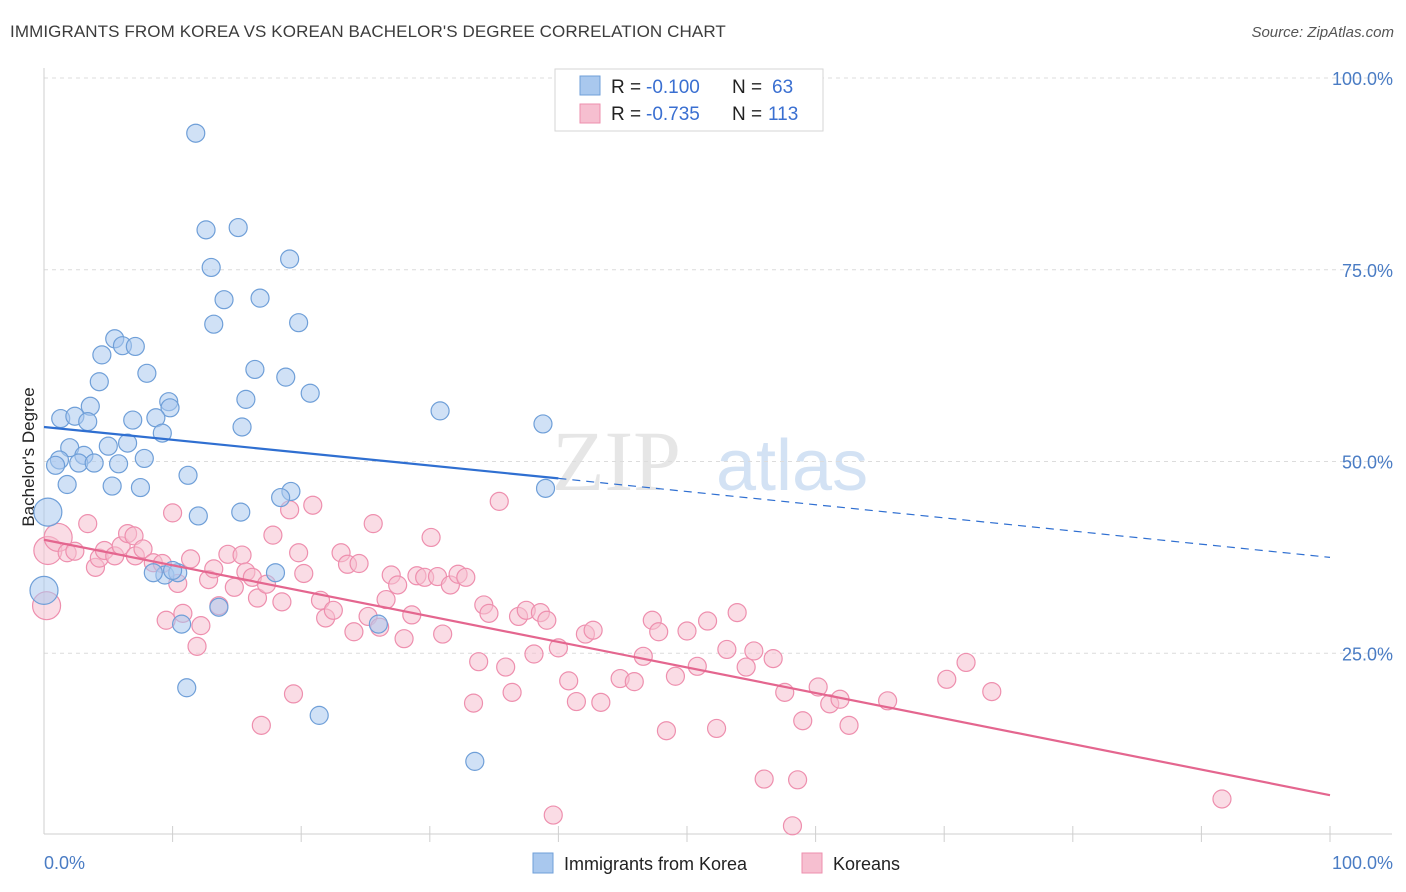 This screenshot has height=892, width=1406. What do you see at coordinates (1322, 32) in the screenshot?
I see `source-label: Source: ZipAtlas.com` at bounding box center [1322, 32].